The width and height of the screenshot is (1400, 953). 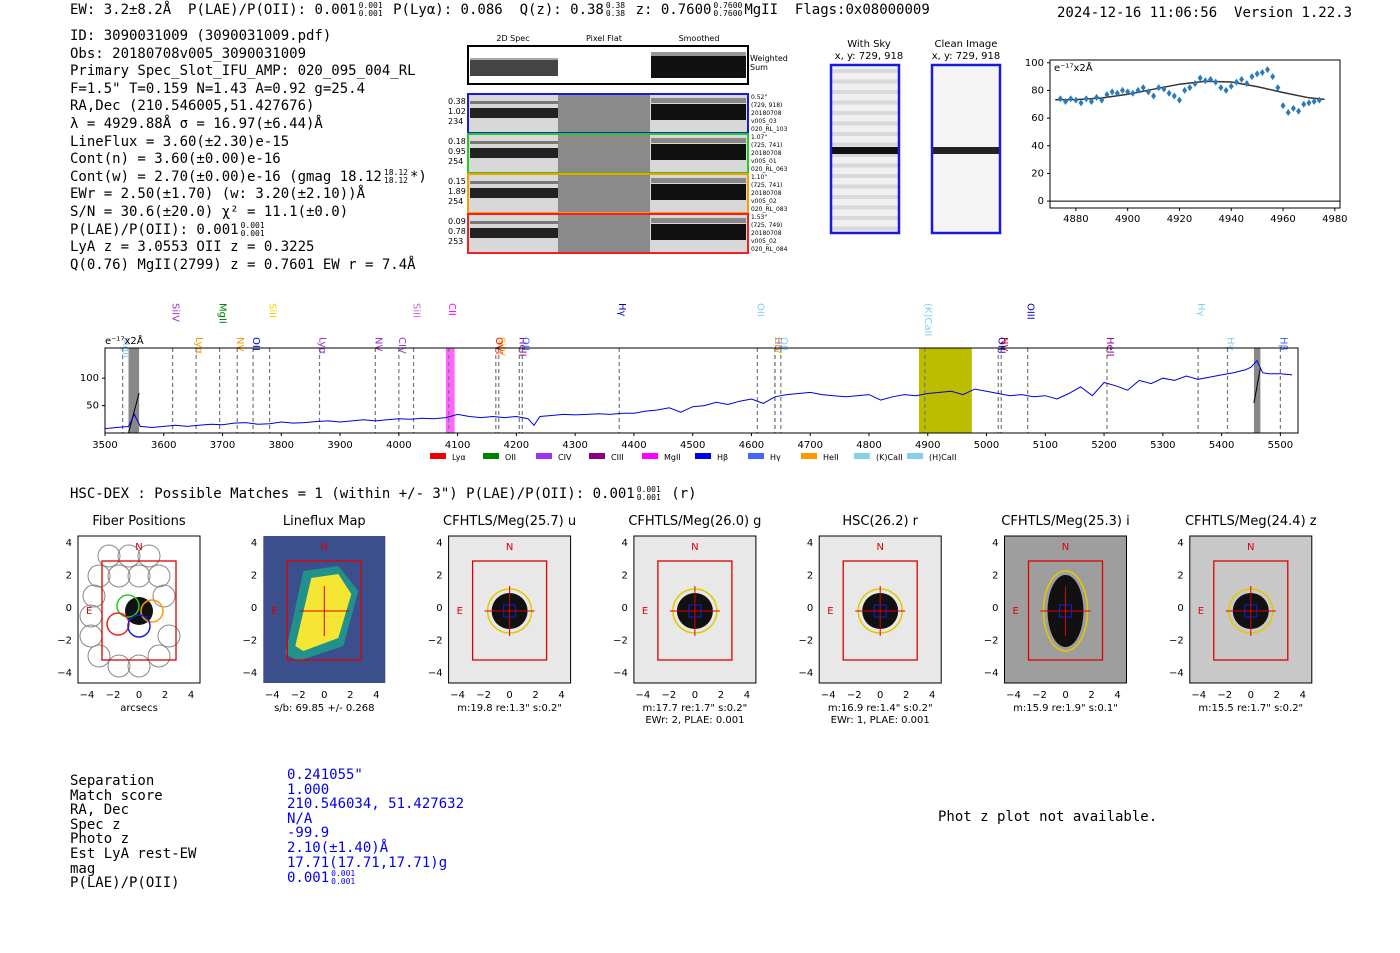 What do you see at coordinates (457, 141) in the screenshot?
I see `stamp-left-label: 0.18` at bounding box center [457, 141].